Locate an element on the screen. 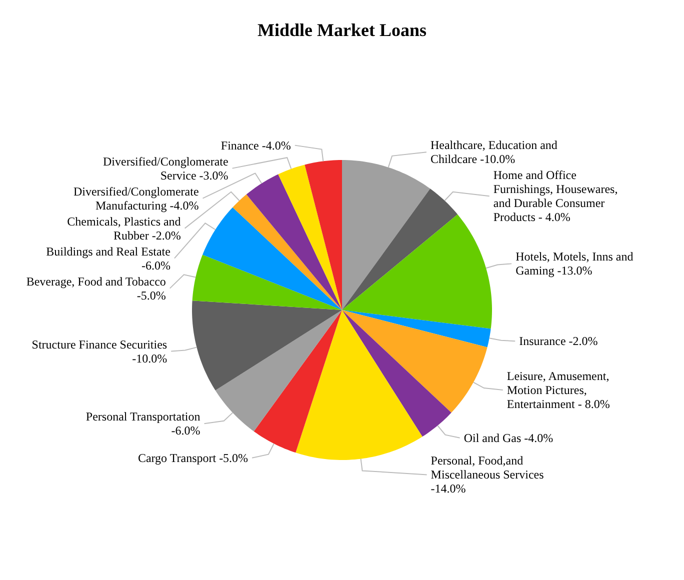 This screenshot has width=684, height=580. slice-label: Beverage, Food and Tobacco -5.0% is located at coordinates (96, 288).